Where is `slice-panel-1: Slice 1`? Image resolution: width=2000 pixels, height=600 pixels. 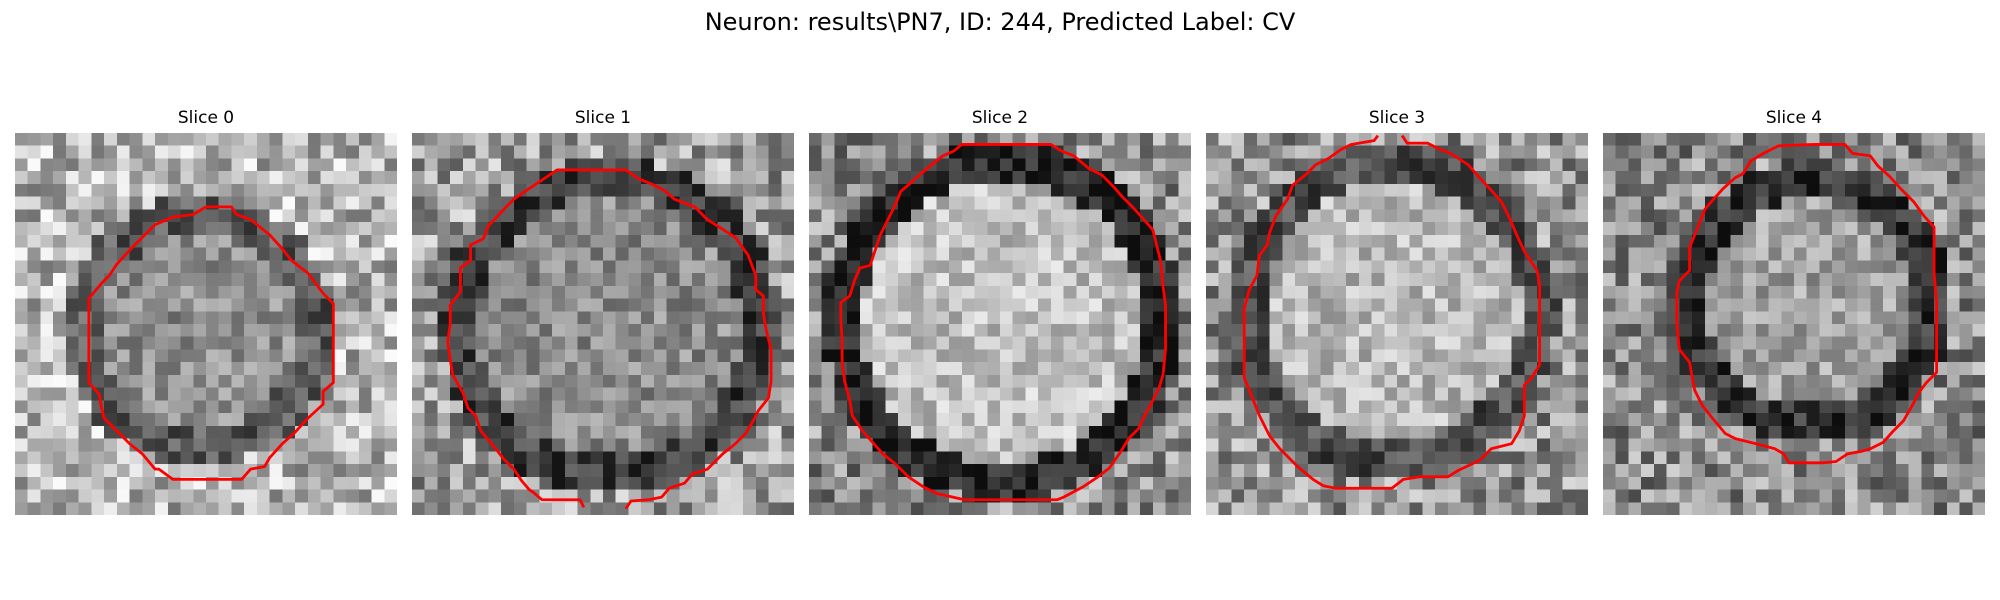 slice-panel-1: Slice 1 is located at coordinates (603, 310).